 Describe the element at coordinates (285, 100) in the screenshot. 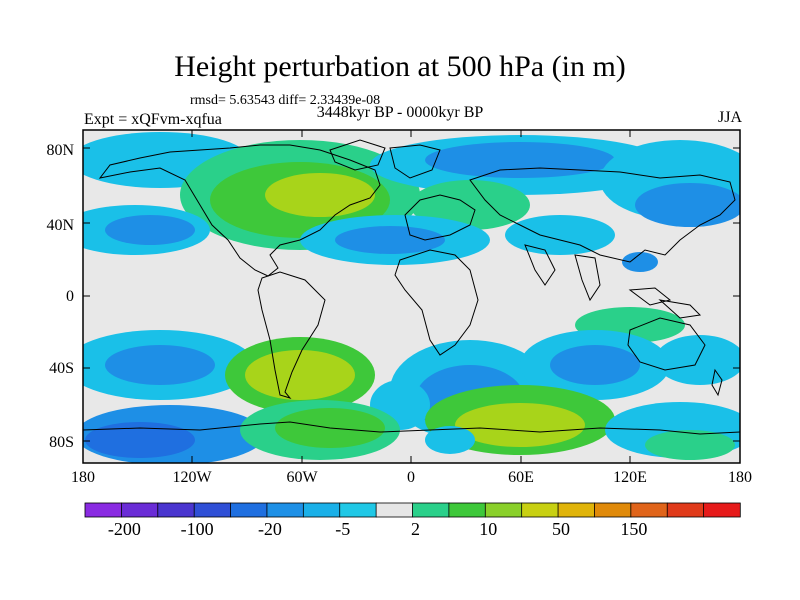

I see `rmsd-diff-stats: rmsd= 5.63543 diff= 2.33439e-08` at that location.